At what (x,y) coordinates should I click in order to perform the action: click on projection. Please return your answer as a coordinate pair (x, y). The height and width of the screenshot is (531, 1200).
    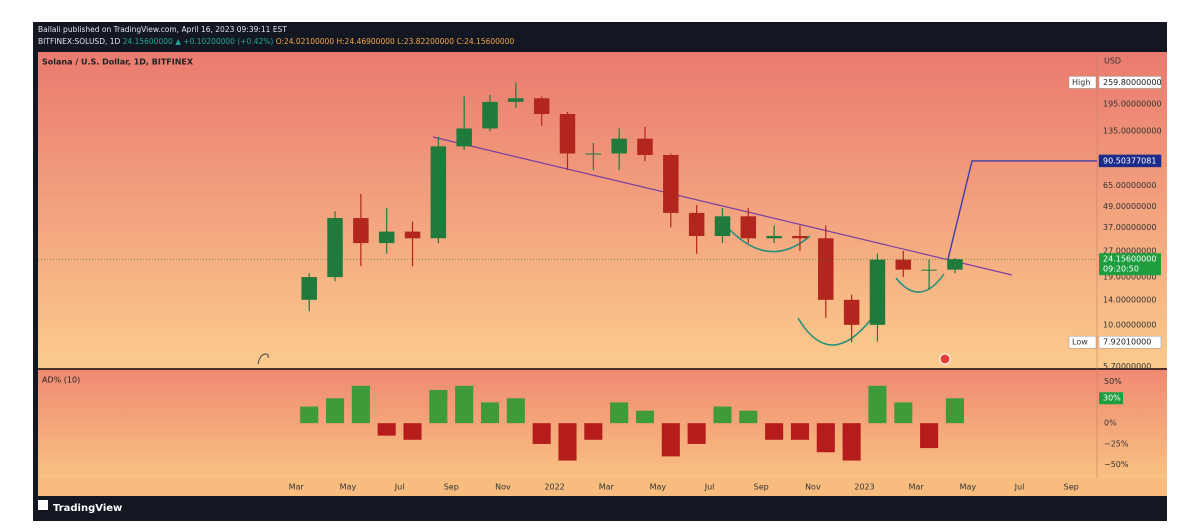
    Looking at the image, I should click on (1022, 210).